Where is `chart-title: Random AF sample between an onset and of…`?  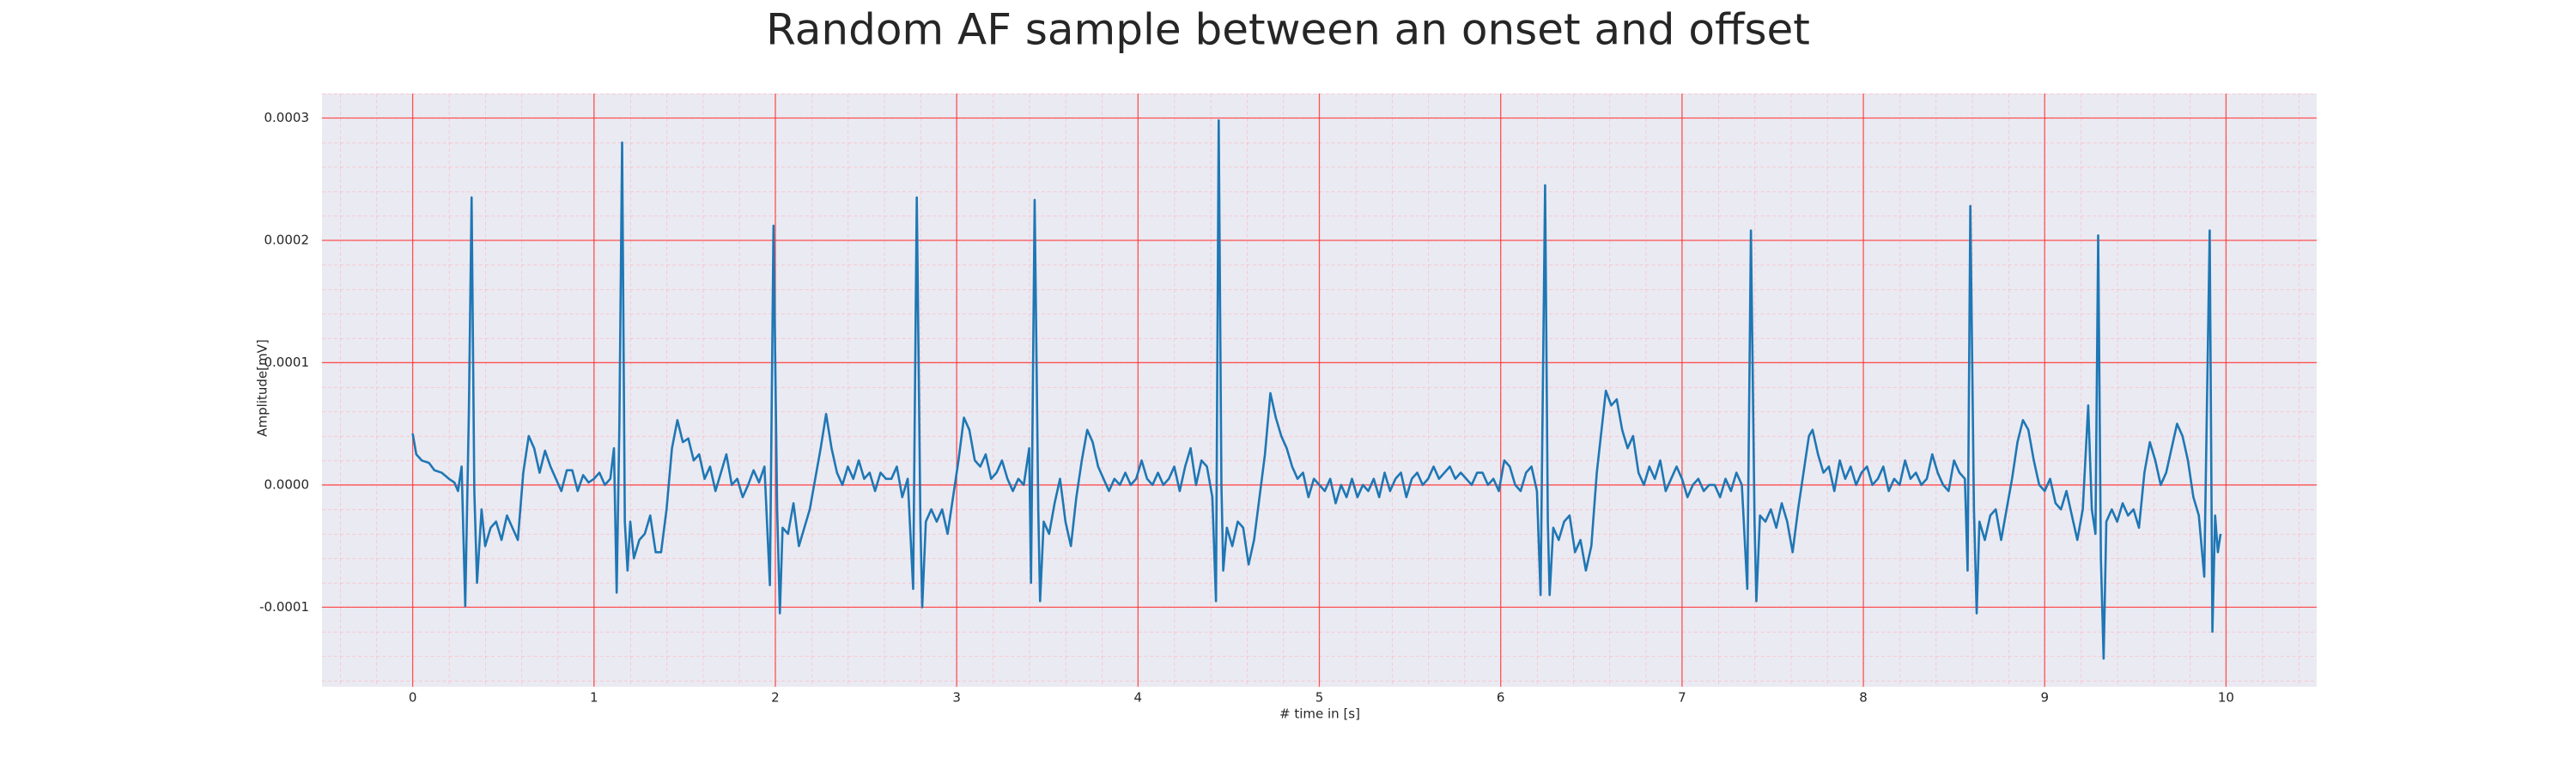
chart-title: Random AF sample between an onset and of… is located at coordinates (1288, 30).